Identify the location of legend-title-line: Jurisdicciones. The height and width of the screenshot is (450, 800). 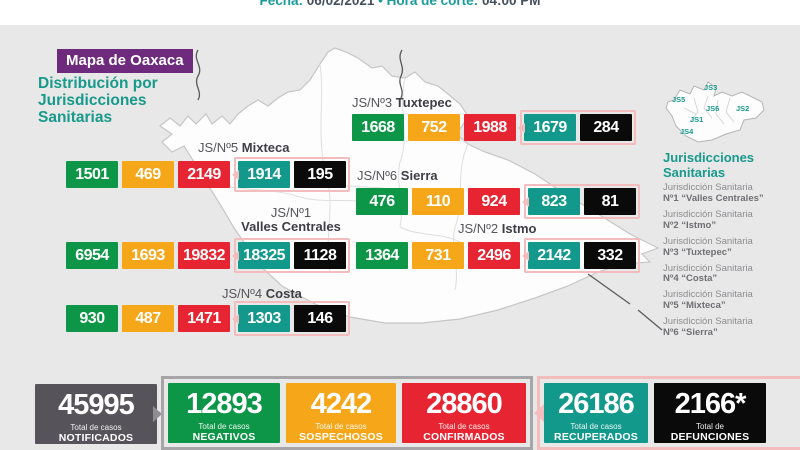
(709, 157).